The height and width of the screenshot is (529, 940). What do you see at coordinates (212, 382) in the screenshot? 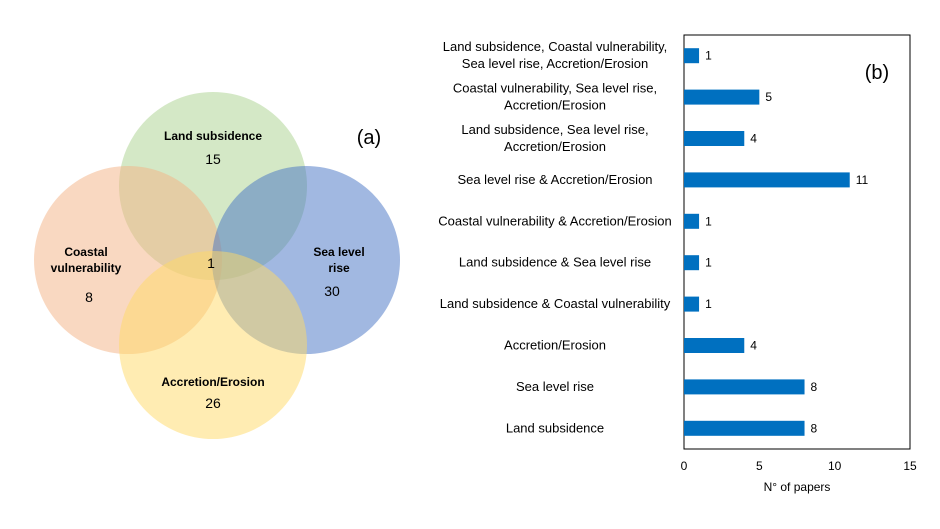
I see `venn-label-accretion-erosion: Accretion/Erosion` at bounding box center [212, 382].